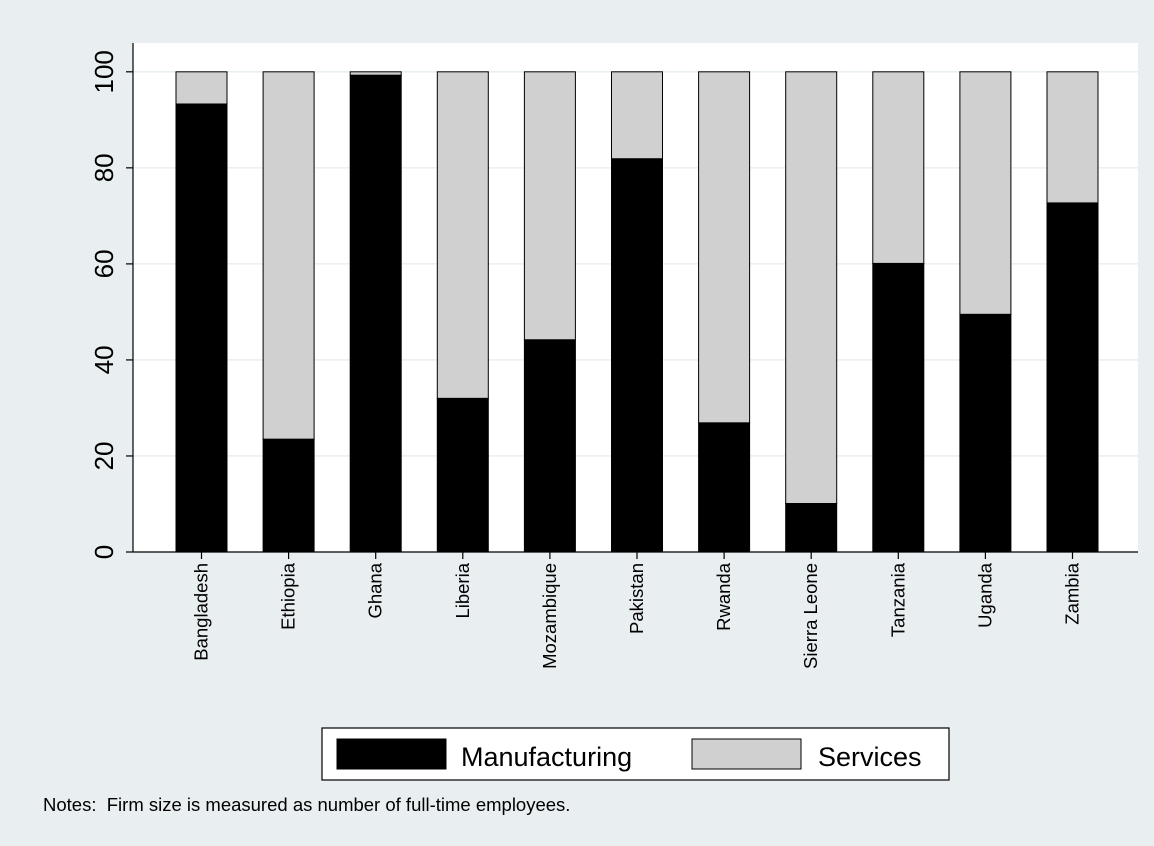 The height and width of the screenshot is (846, 1154). I want to click on bar-manufacturing-sierra-leone, so click(811, 528).